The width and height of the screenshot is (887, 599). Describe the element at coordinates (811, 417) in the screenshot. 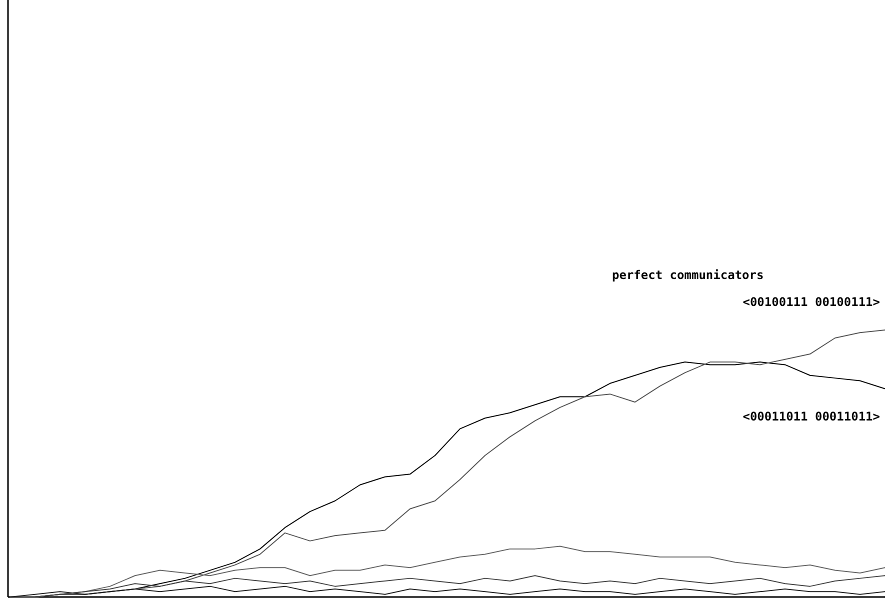

I see `series-label: <00011011 00011011>` at that location.